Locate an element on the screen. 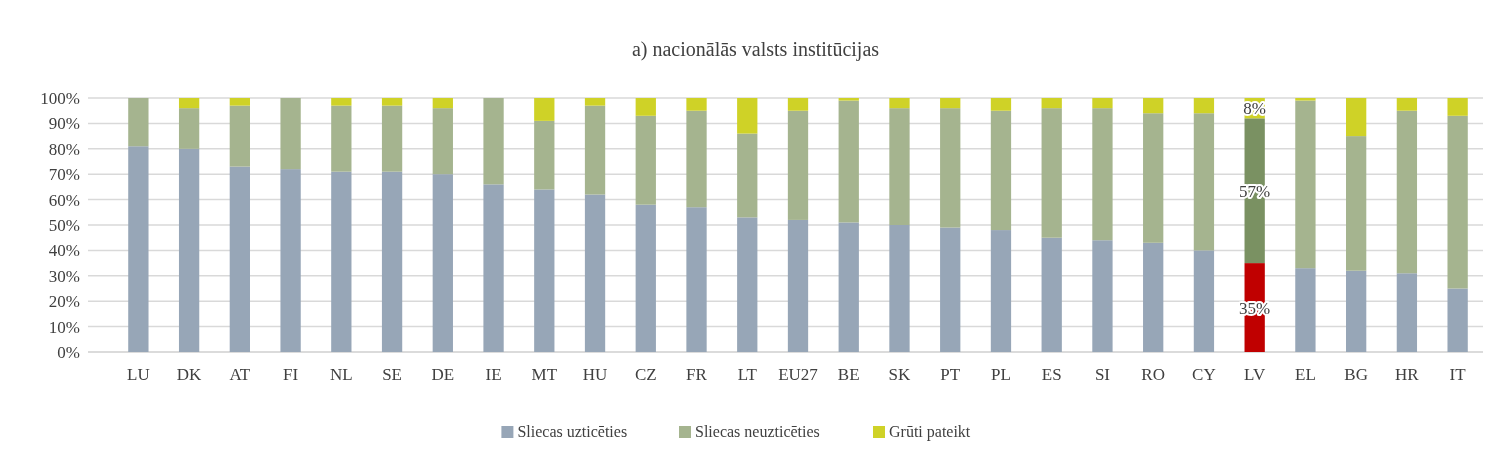 This screenshot has height=465, width=1511. x-tick-label: CZ is located at coordinates (645, 374).